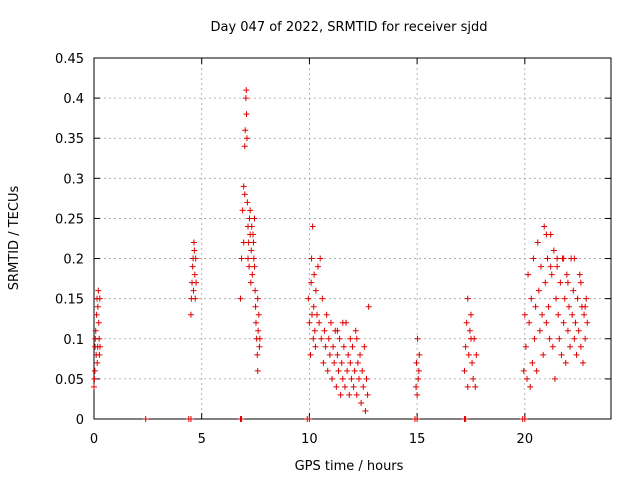 Image resolution: width=640 pixels, height=480 pixels. What do you see at coordinates (349, 466) in the screenshot?
I see `x-axis-label: GPS time / hours` at bounding box center [349, 466].